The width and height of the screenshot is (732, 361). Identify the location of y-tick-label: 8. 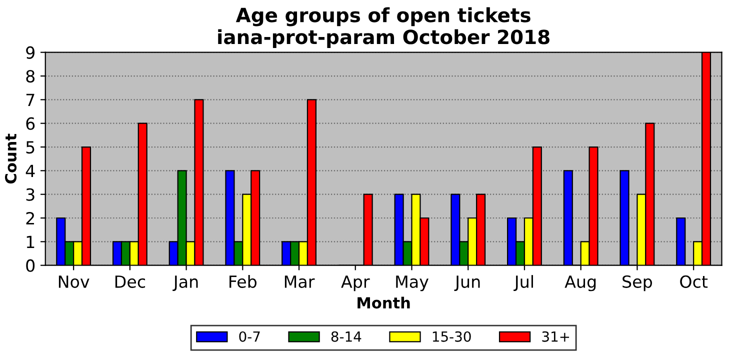
(30, 76).